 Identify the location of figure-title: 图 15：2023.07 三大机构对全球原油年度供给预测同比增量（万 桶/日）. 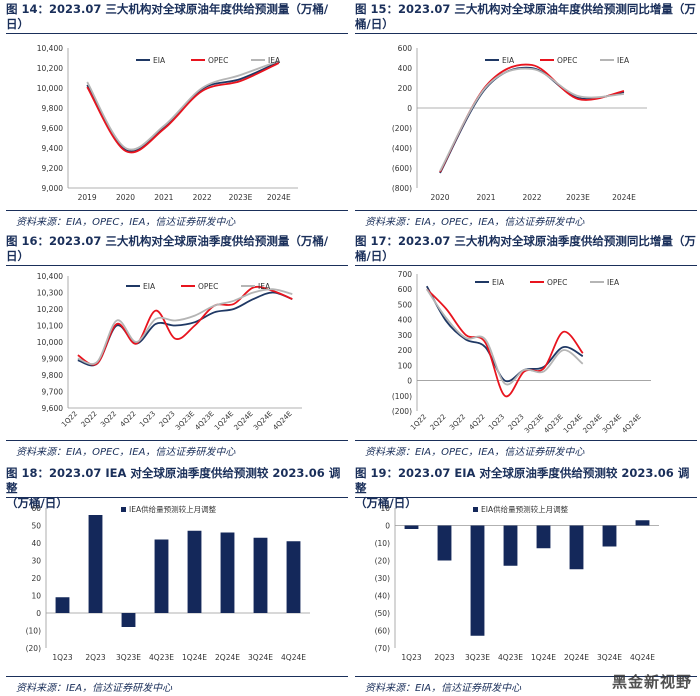
(525, 16).